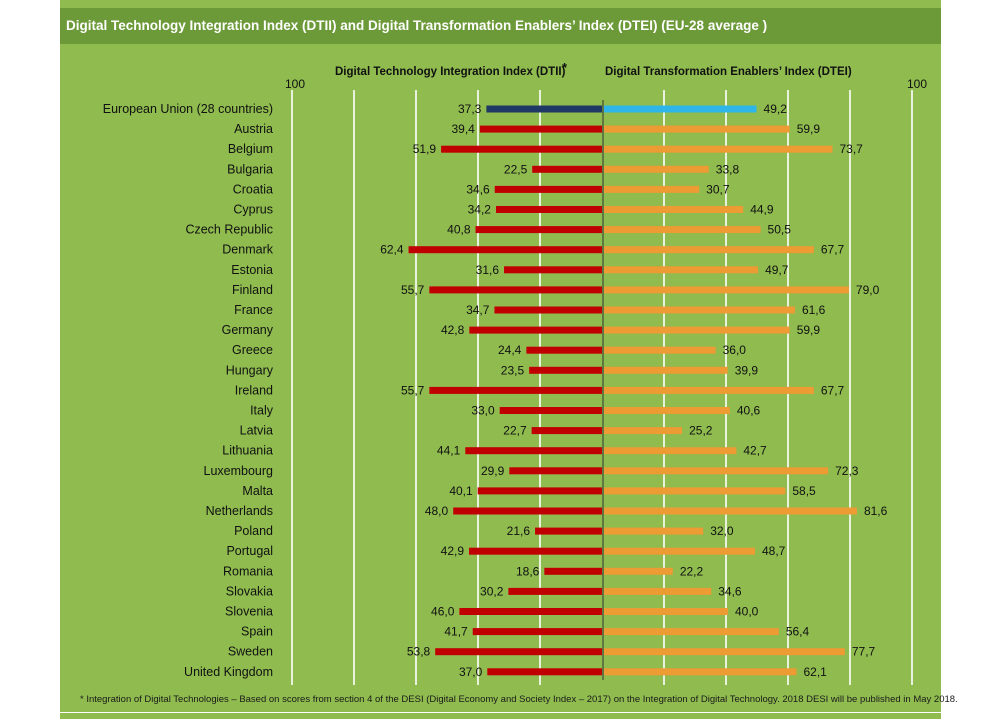 This screenshot has height=719, width=1001. I want to click on category-label: Lithuania, so click(247, 451).